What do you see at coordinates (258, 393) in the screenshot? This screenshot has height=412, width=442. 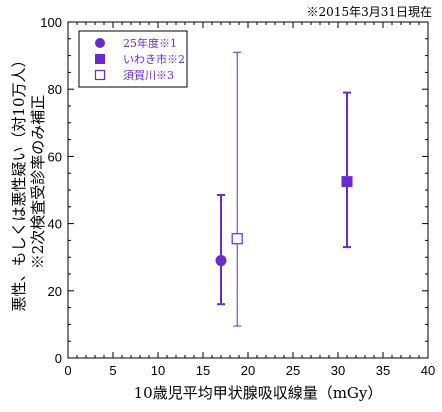 I see `x-axis-label: 10歳児平均甲状腺吸収線量（mGy）` at bounding box center [258, 393].